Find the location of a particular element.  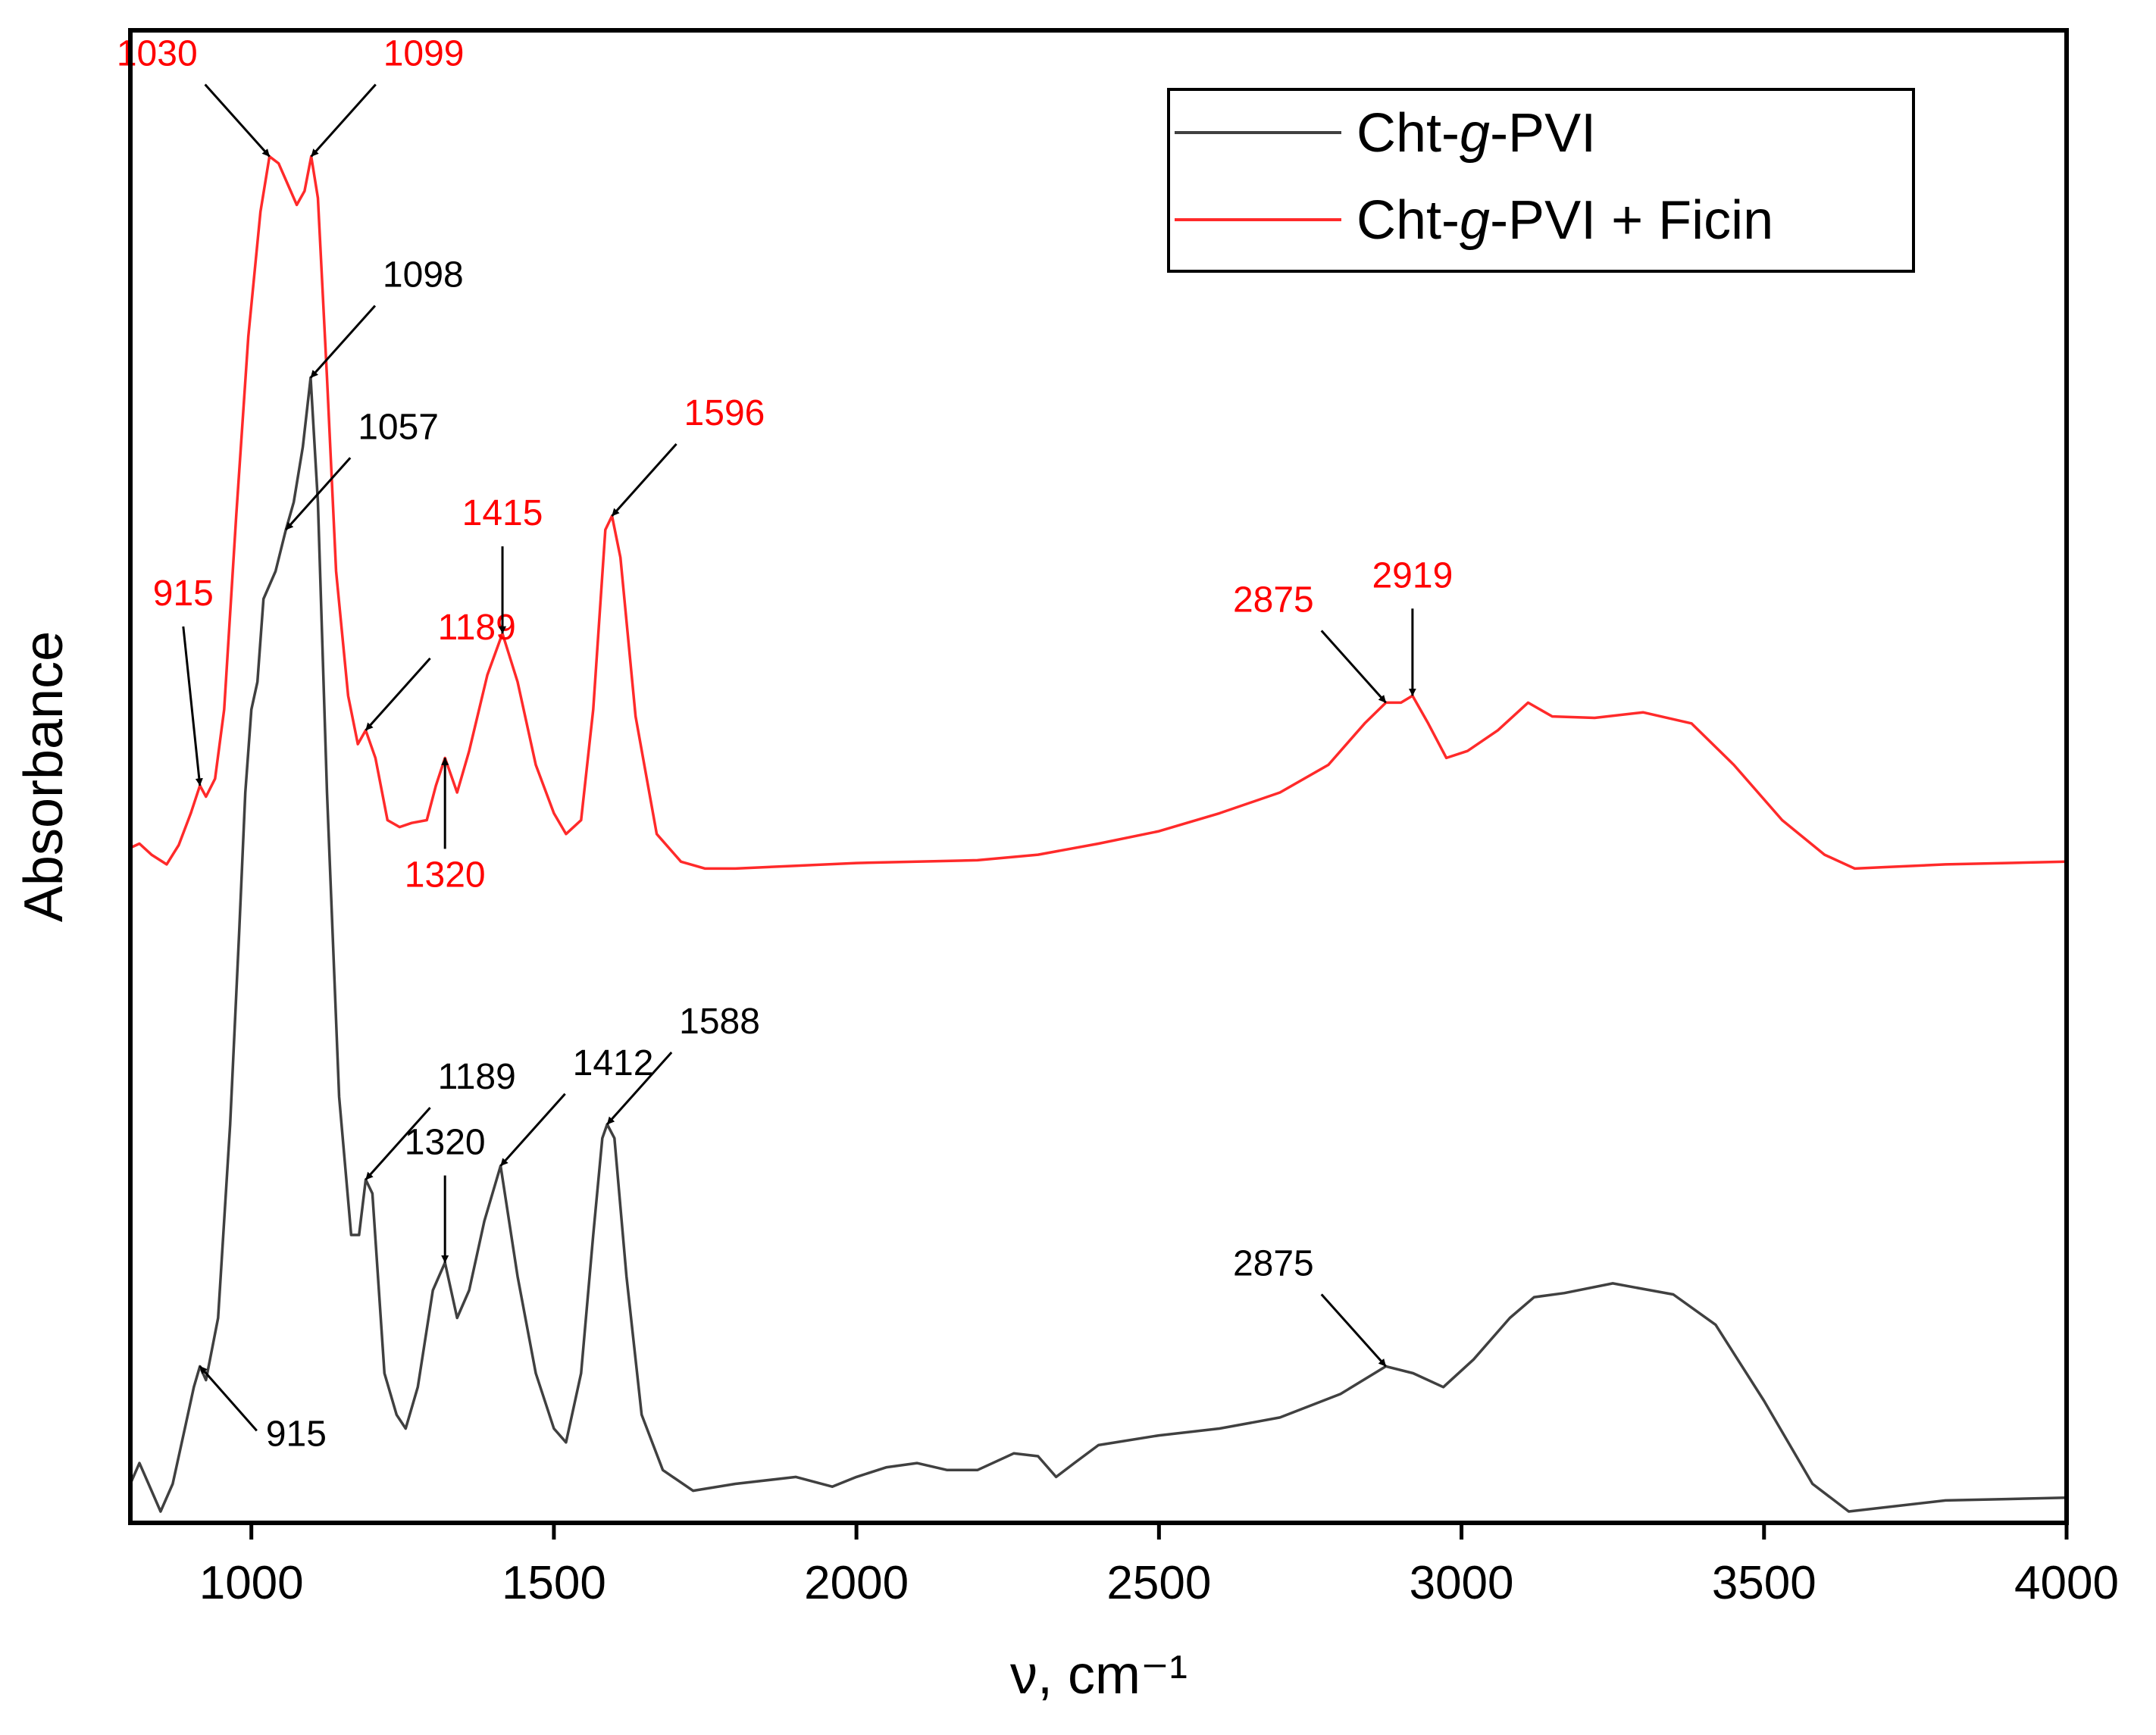

peak-label-1412: 1412 is located at coordinates (613, 1063).